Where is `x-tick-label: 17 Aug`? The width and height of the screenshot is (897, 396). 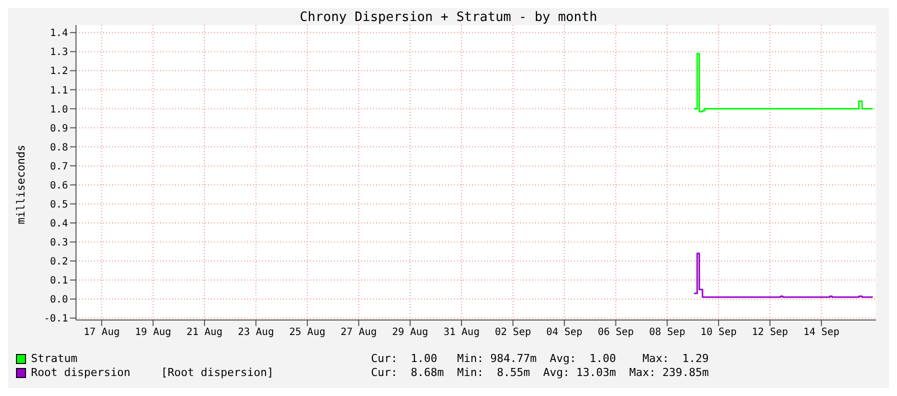
x-tick-label: 17 Aug is located at coordinates (102, 332).